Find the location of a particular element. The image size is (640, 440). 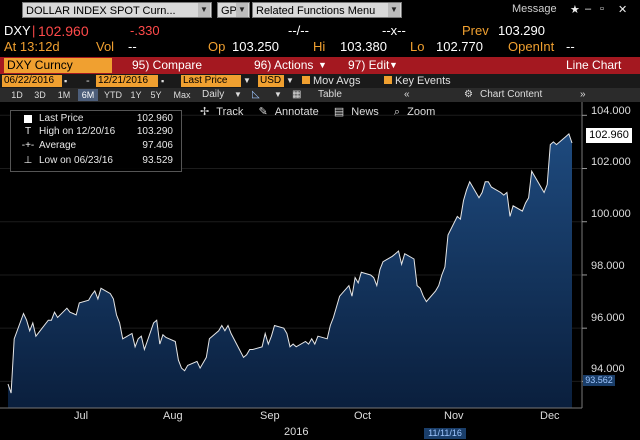

restore-icon: ▫ is located at coordinates (602, 9).